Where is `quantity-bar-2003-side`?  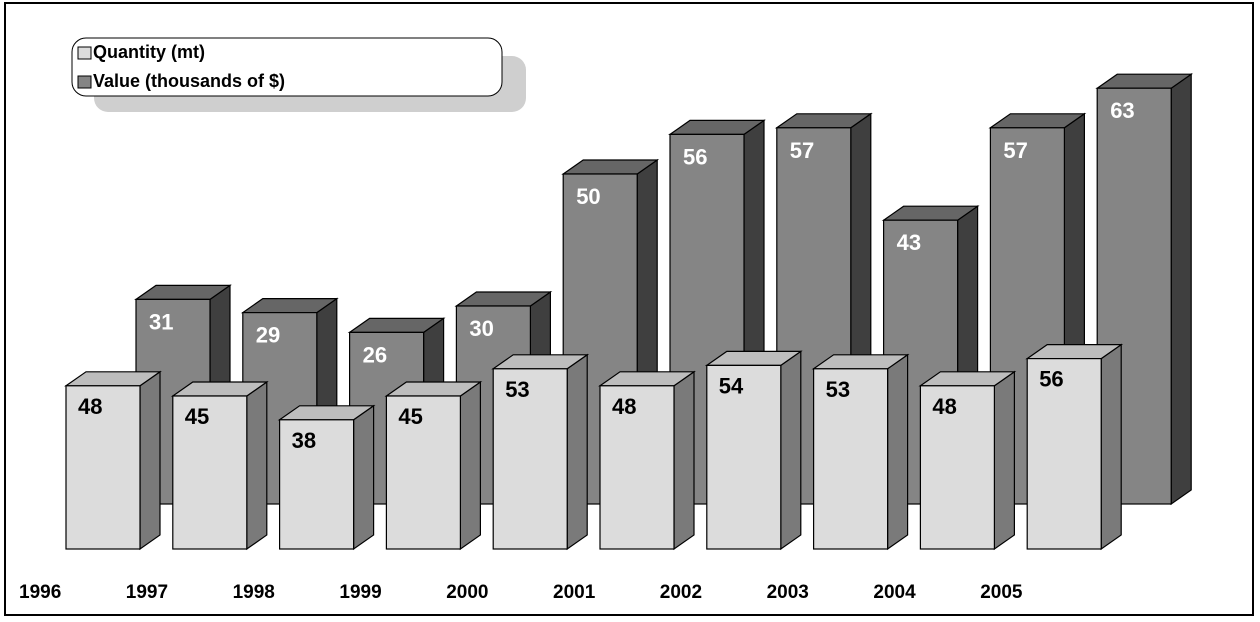 quantity-bar-2003-side is located at coordinates (897, 452).